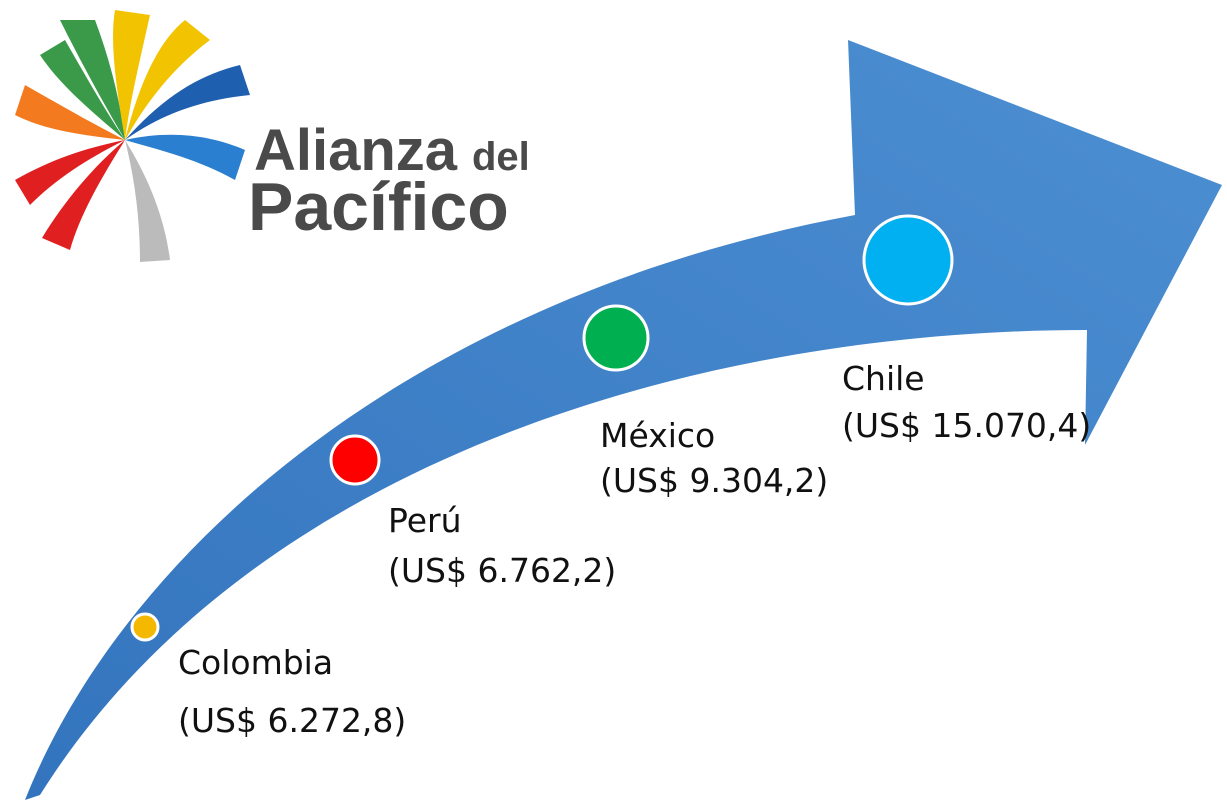  Describe the element at coordinates (292, 720) in the screenshot. I see `item-value: (US$ 6.272,8)` at that location.